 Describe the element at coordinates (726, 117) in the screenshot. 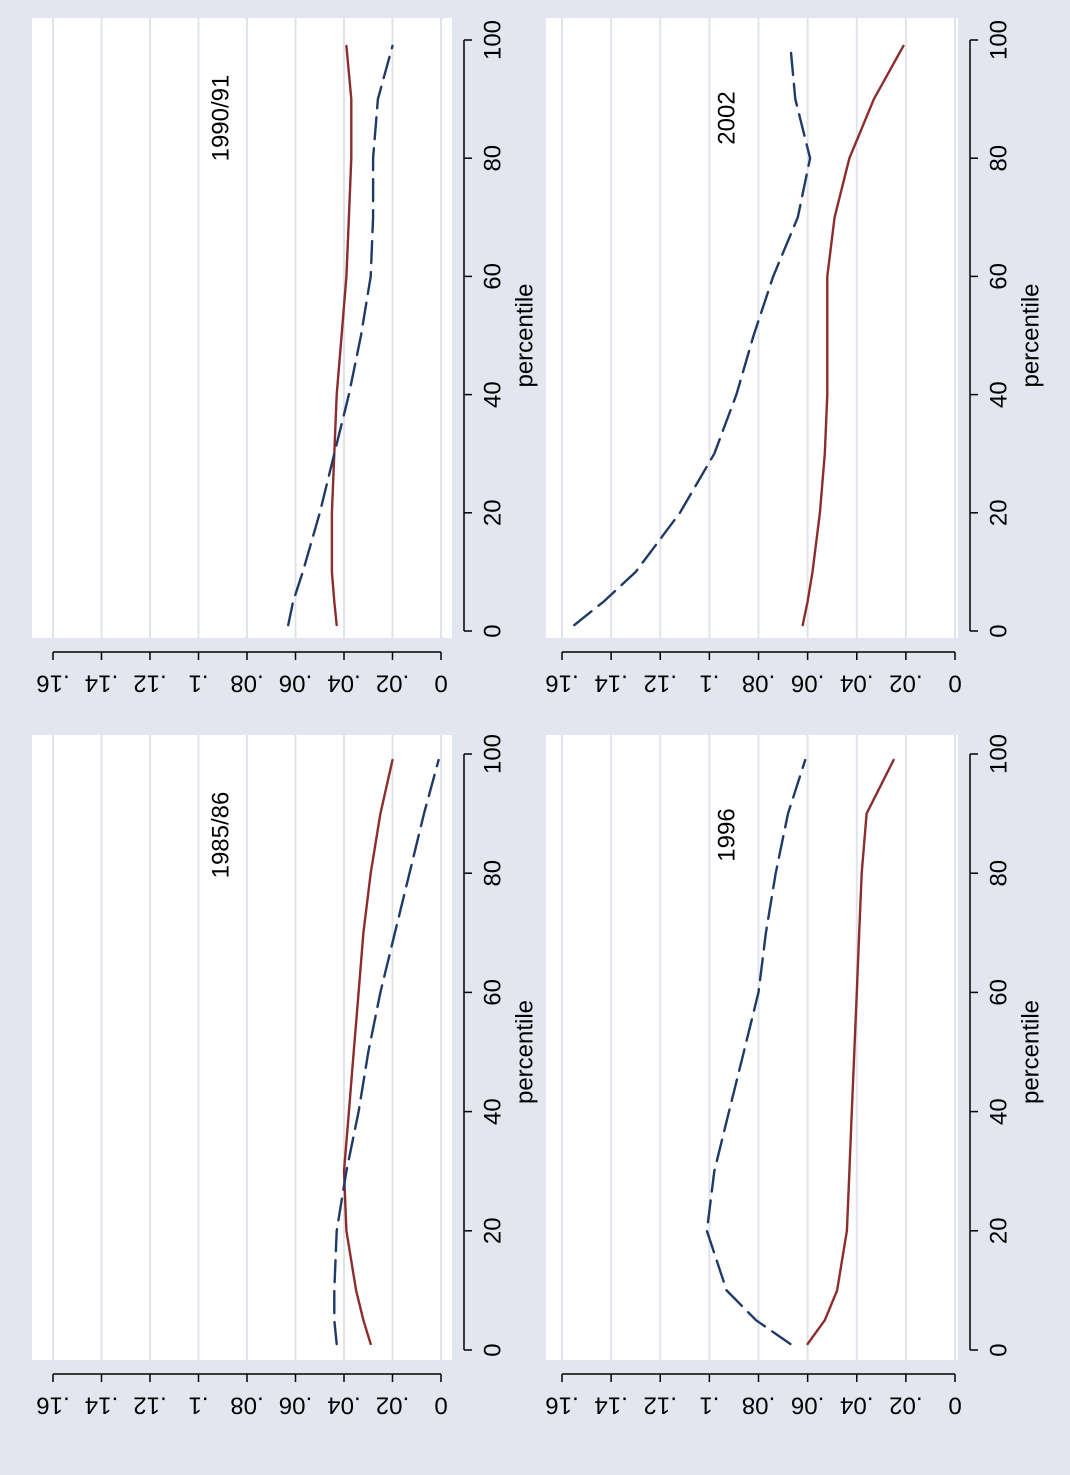

I see `panel-title: 2002` at that location.